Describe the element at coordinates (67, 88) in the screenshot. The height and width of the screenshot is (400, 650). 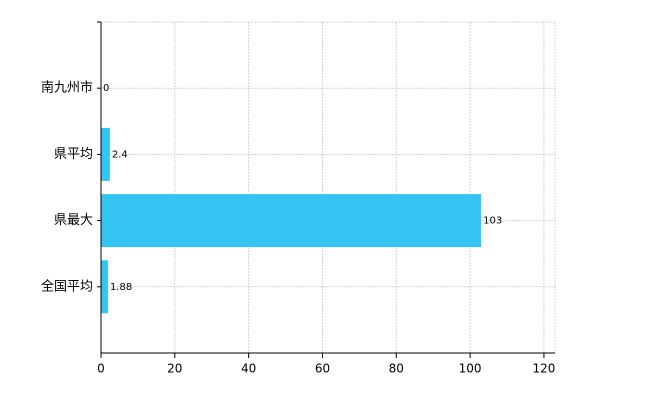
I see `y-tick-label: 南九州市` at that location.